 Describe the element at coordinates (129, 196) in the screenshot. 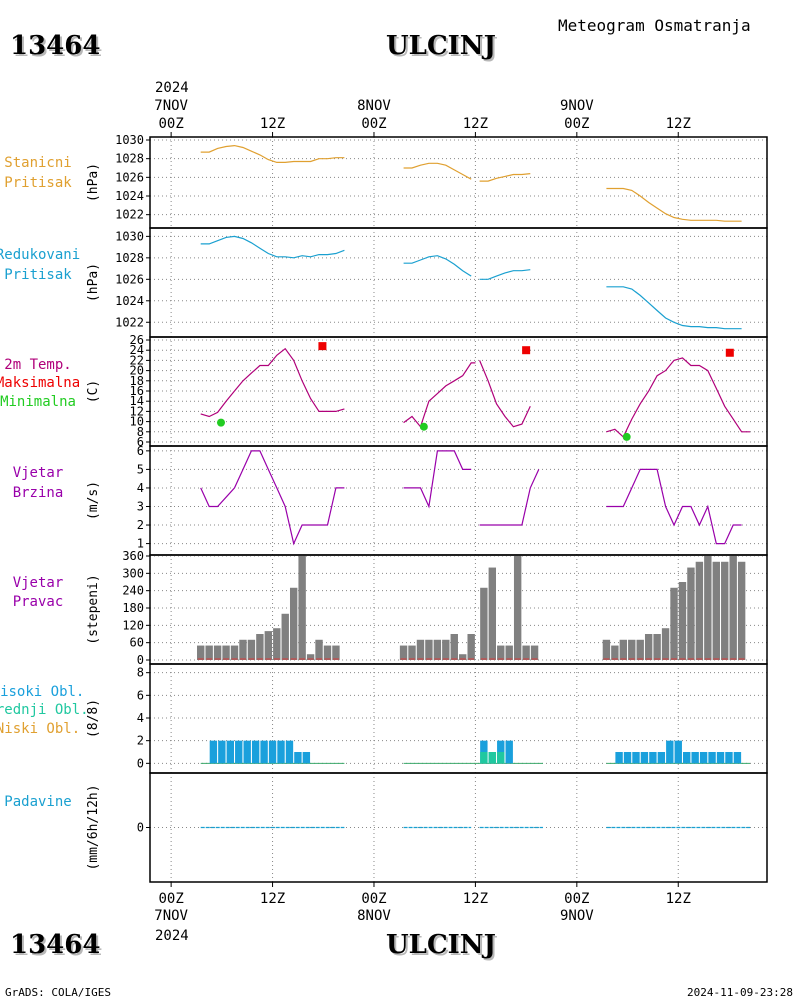

I see `y-tick-label: 1024` at that location.